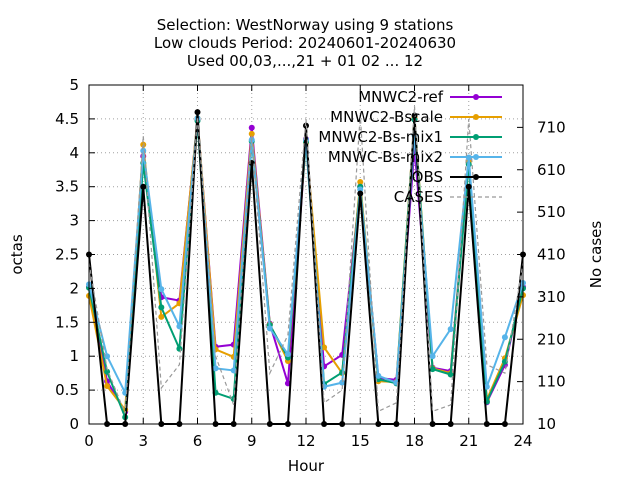  Describe the element at coordinates (551, 382) in the screenshot. I see `y2-tick-label-1: 110` at that location.